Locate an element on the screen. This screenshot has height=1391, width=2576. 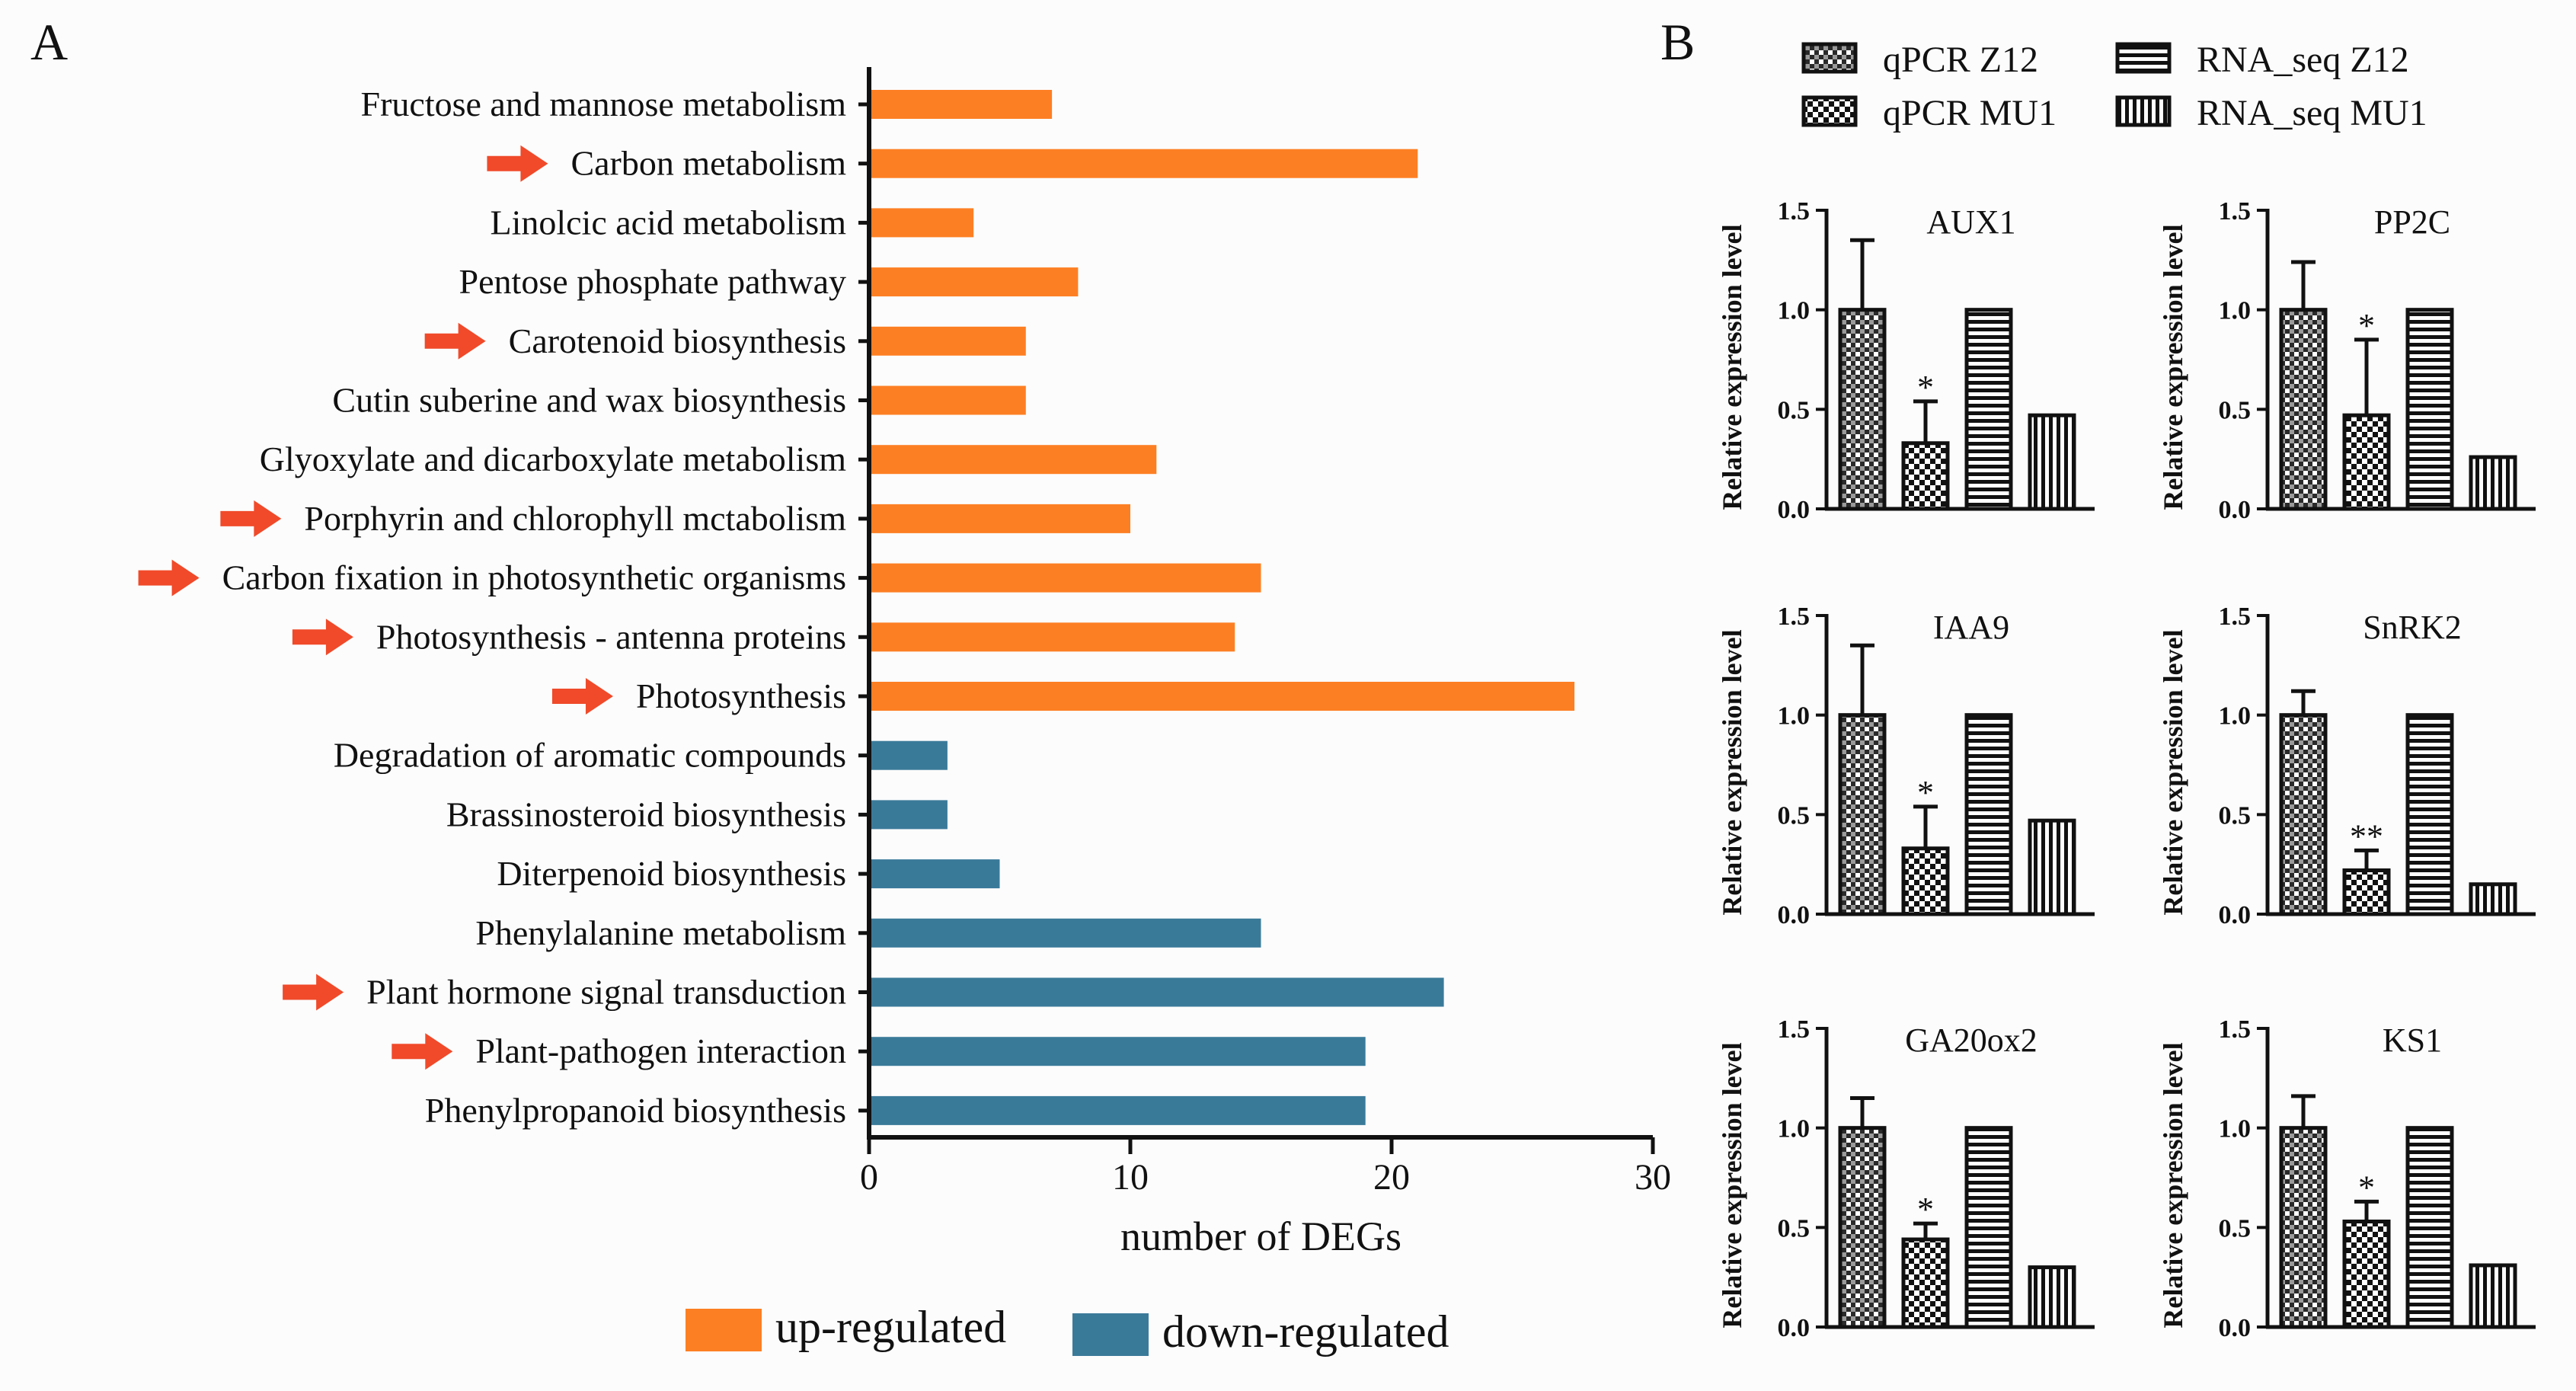
significance-marker: ** is located at coordinates (2367, 836).